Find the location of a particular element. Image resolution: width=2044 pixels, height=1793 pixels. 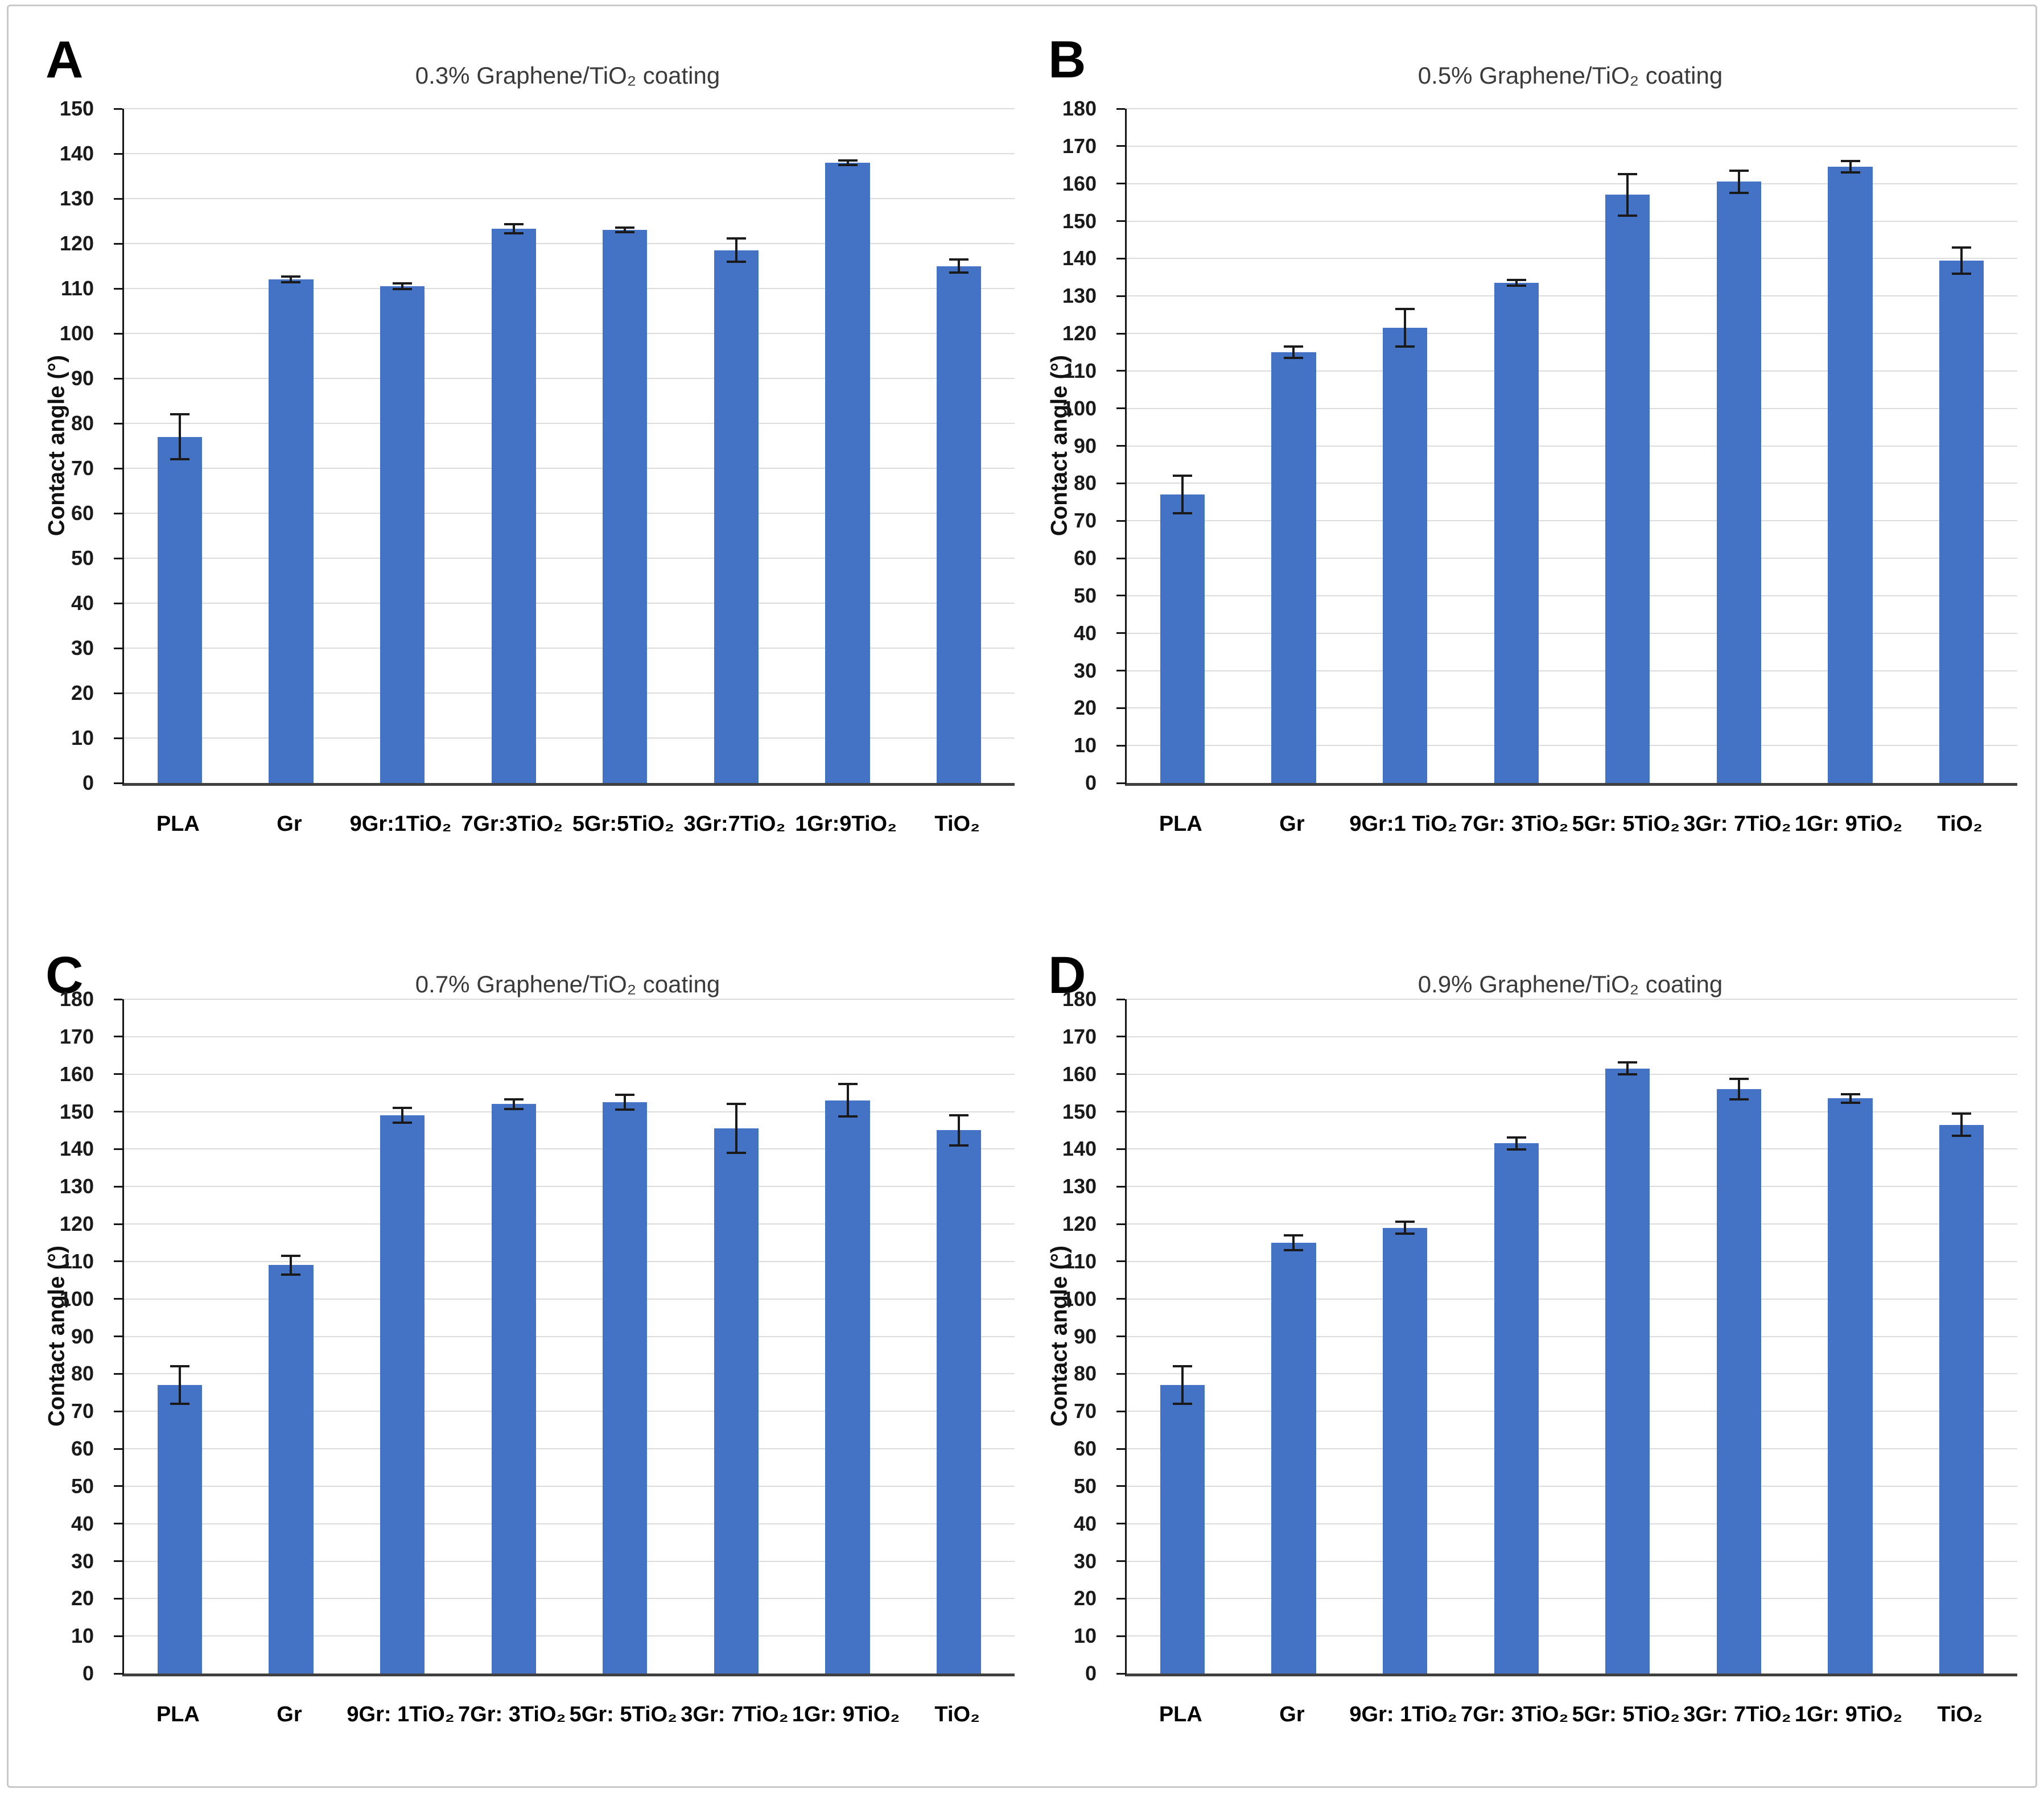

x-category-label: 3Gr:7TiO₂ is located at coordinates (734, 824).